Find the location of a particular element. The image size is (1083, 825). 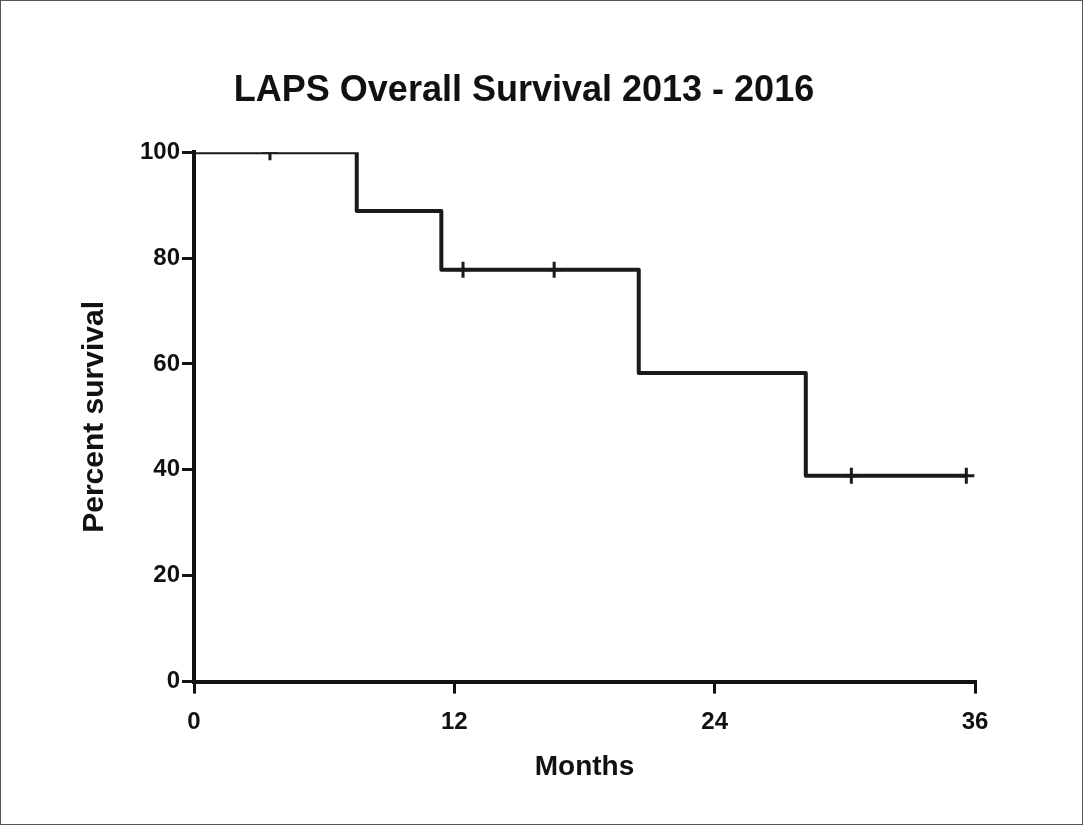

x-tick-label: 12 is located at coordinates (454, 720).